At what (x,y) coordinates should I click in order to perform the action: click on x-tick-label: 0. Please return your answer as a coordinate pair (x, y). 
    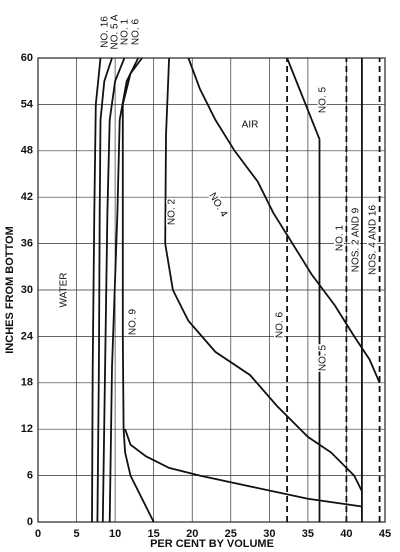
    Looking at the image, I should click on (38, 534).